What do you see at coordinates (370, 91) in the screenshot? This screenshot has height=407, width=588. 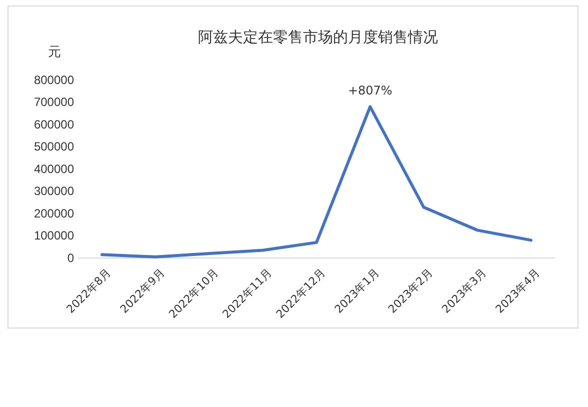 I see `annotation: +807%` at bounding box center [370, 91].